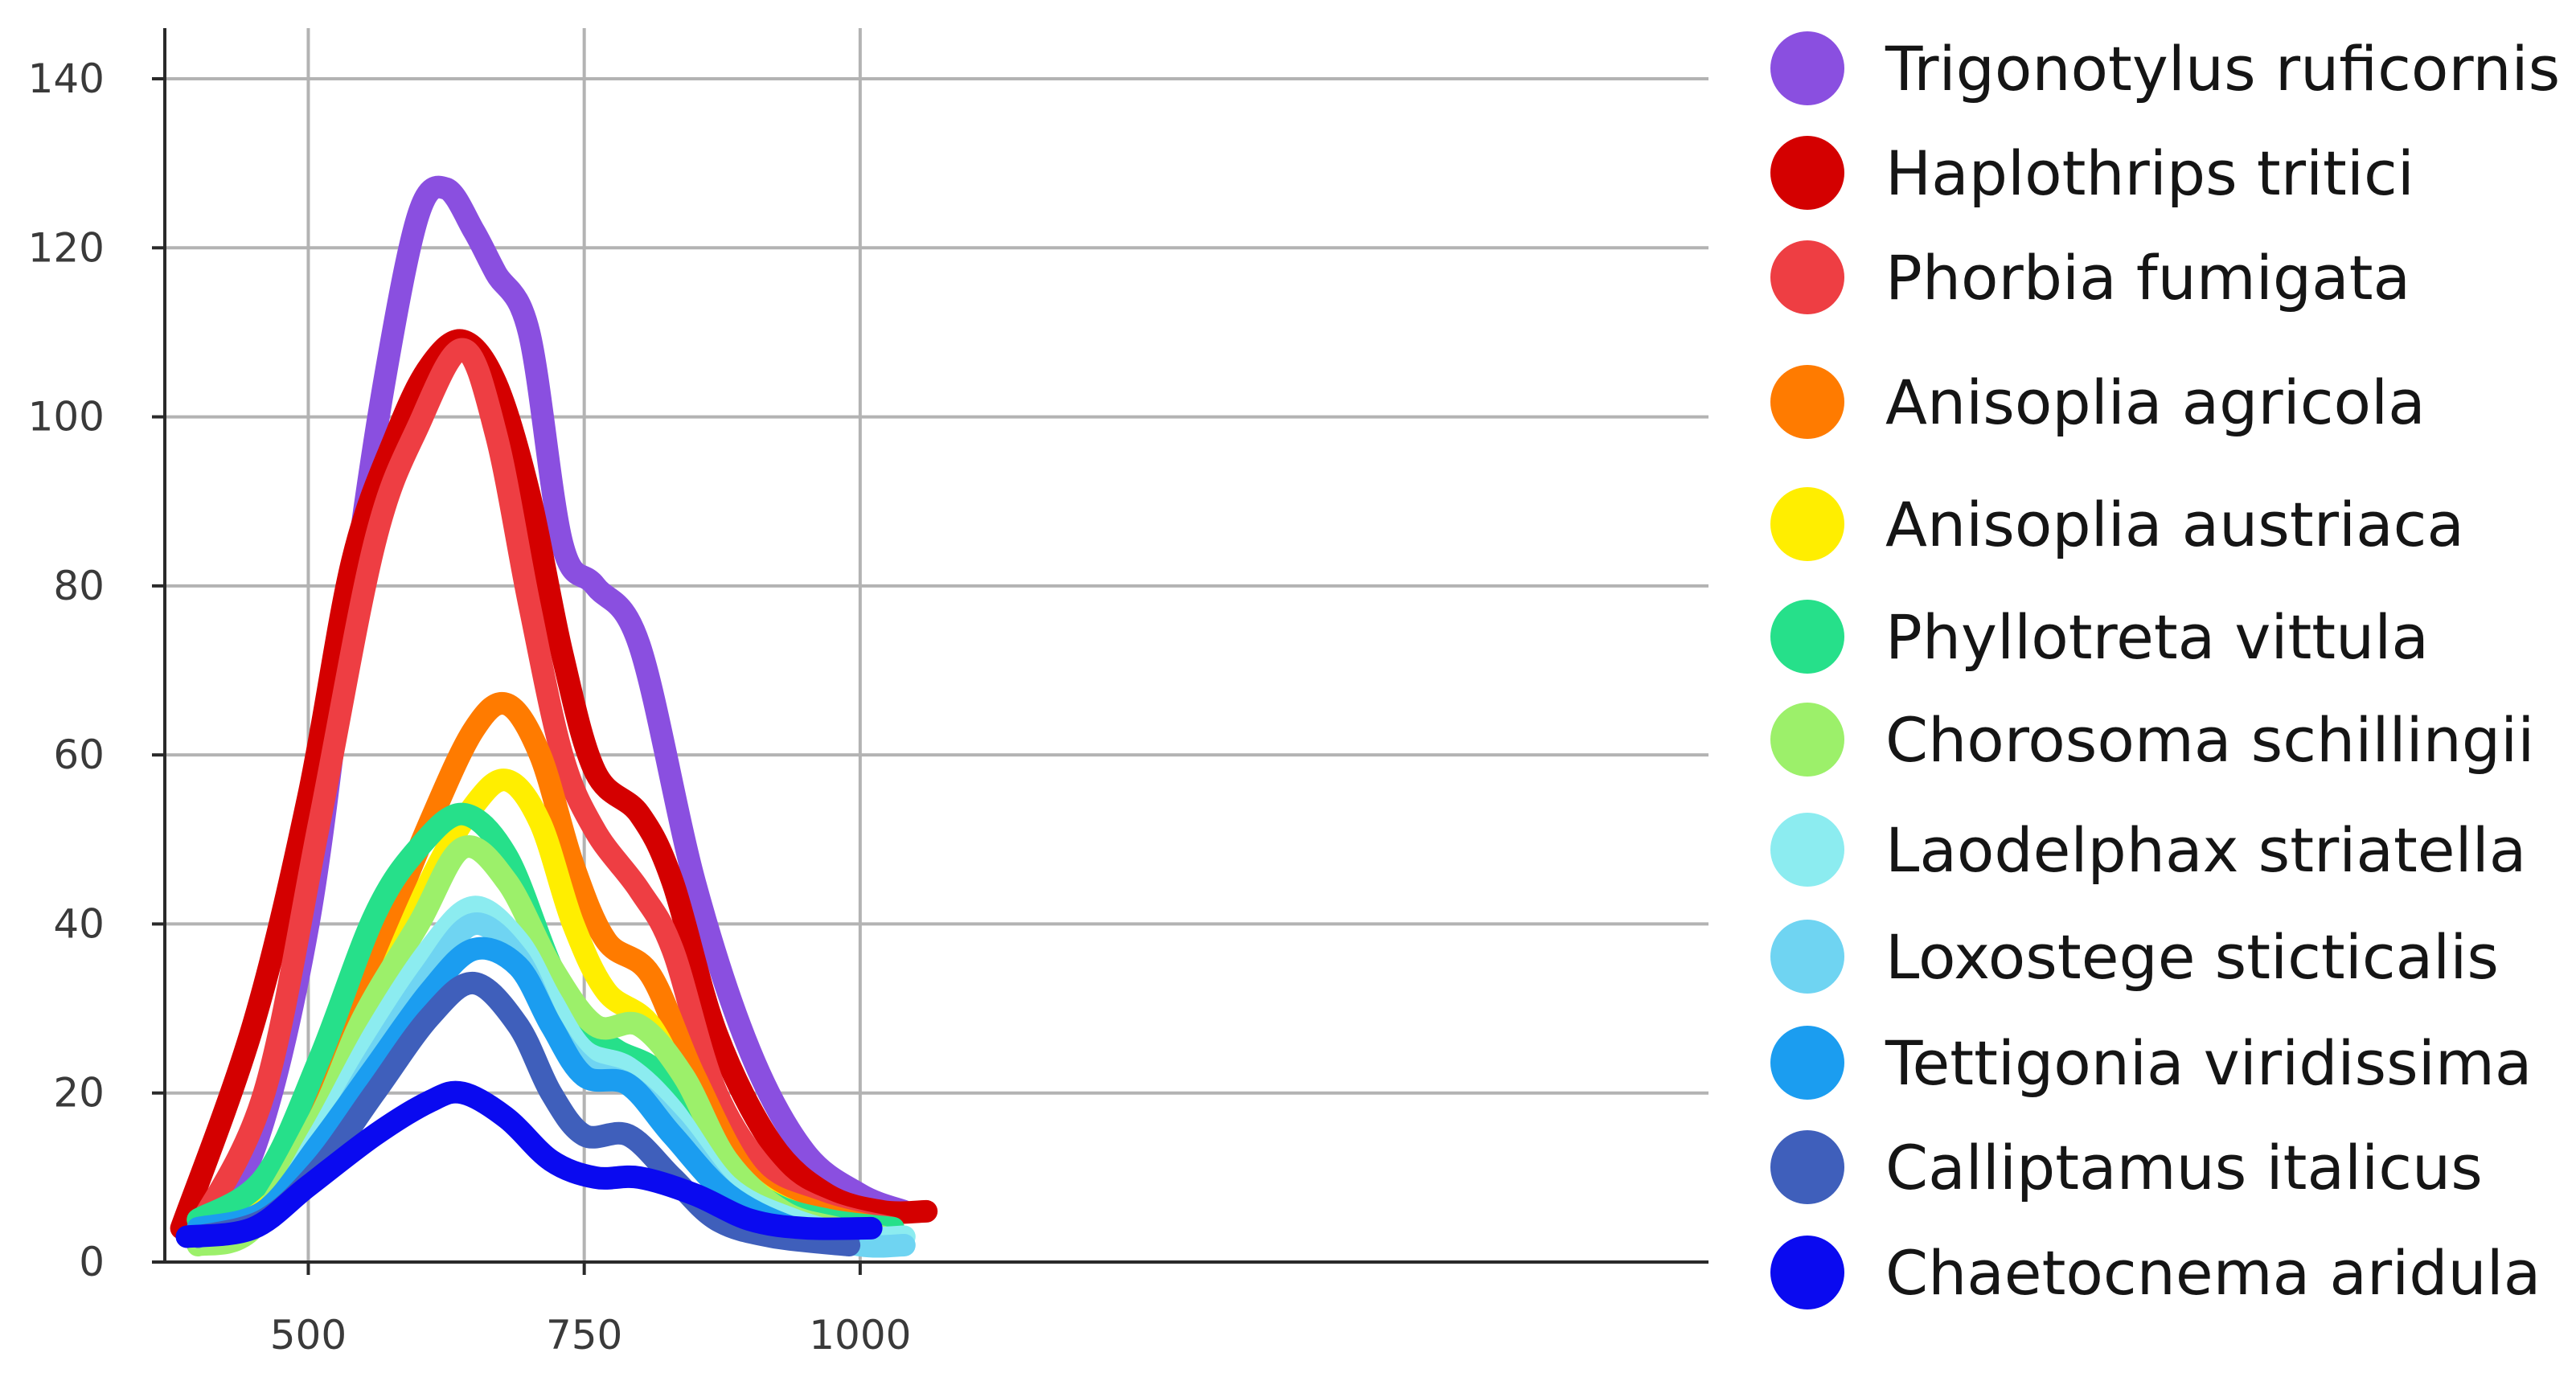 The height and width of the screenshot is (1377, 2576). What do you see at coordinates (2192, 957) in the screenshot?
I see `legend-label-loxostege-sticticalis: Loxostege sticticalis` at bounding box center [2192, 957].